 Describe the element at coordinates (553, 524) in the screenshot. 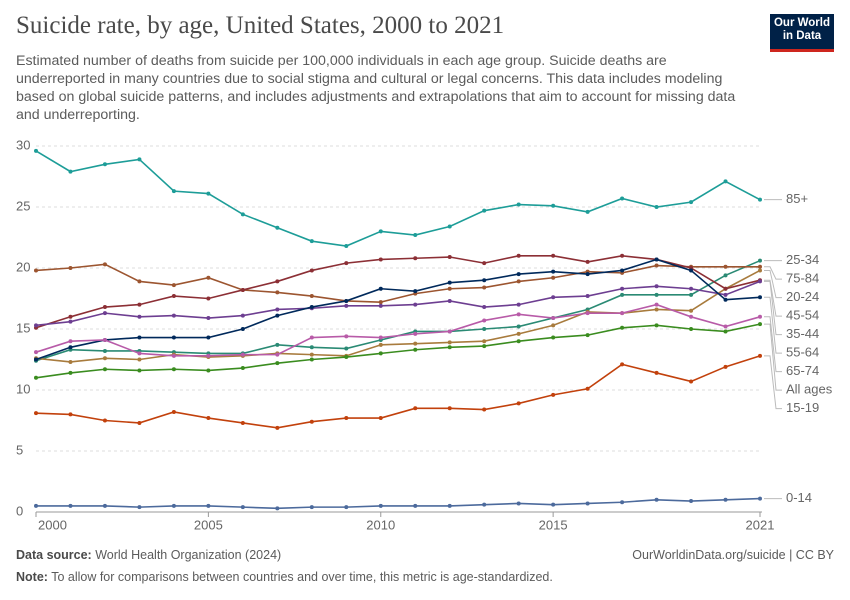

I see `x-tick-label: 2015` at that location.